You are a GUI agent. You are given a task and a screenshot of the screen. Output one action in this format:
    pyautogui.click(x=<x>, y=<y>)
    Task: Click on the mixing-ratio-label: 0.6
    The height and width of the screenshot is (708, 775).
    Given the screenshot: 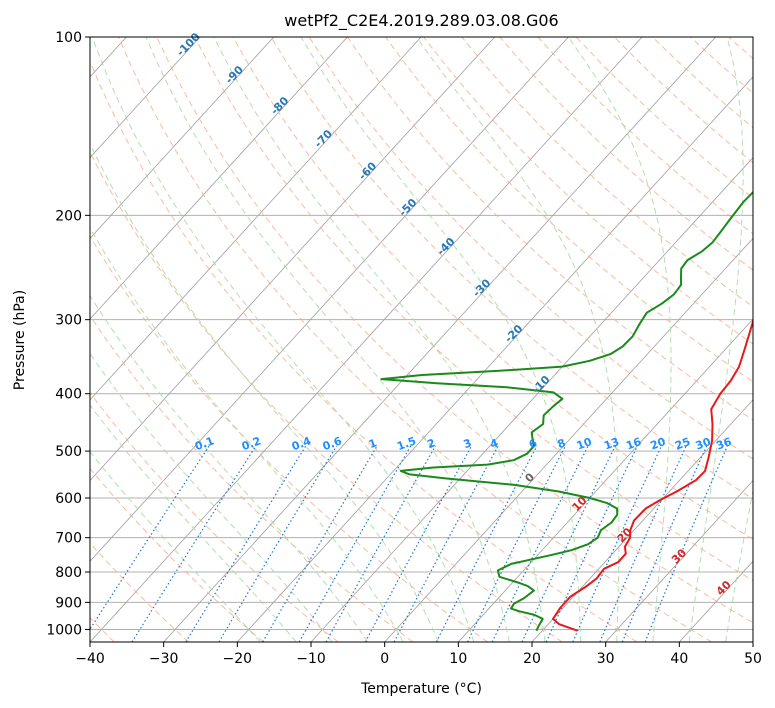 What is the action you would take?
    pyautogui.click(x=332, y=443)
    